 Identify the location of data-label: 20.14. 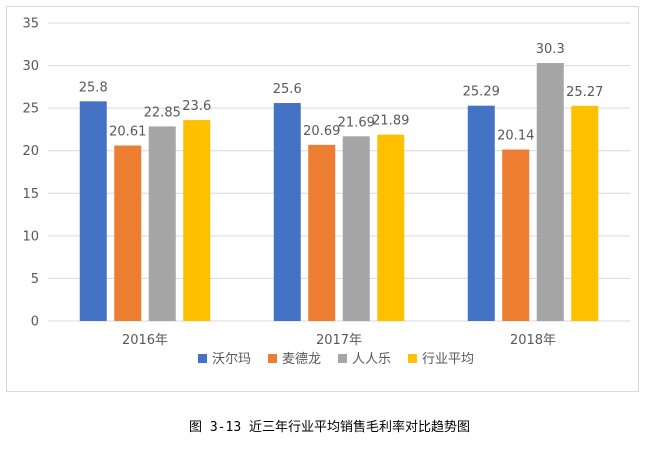
(515, 136).